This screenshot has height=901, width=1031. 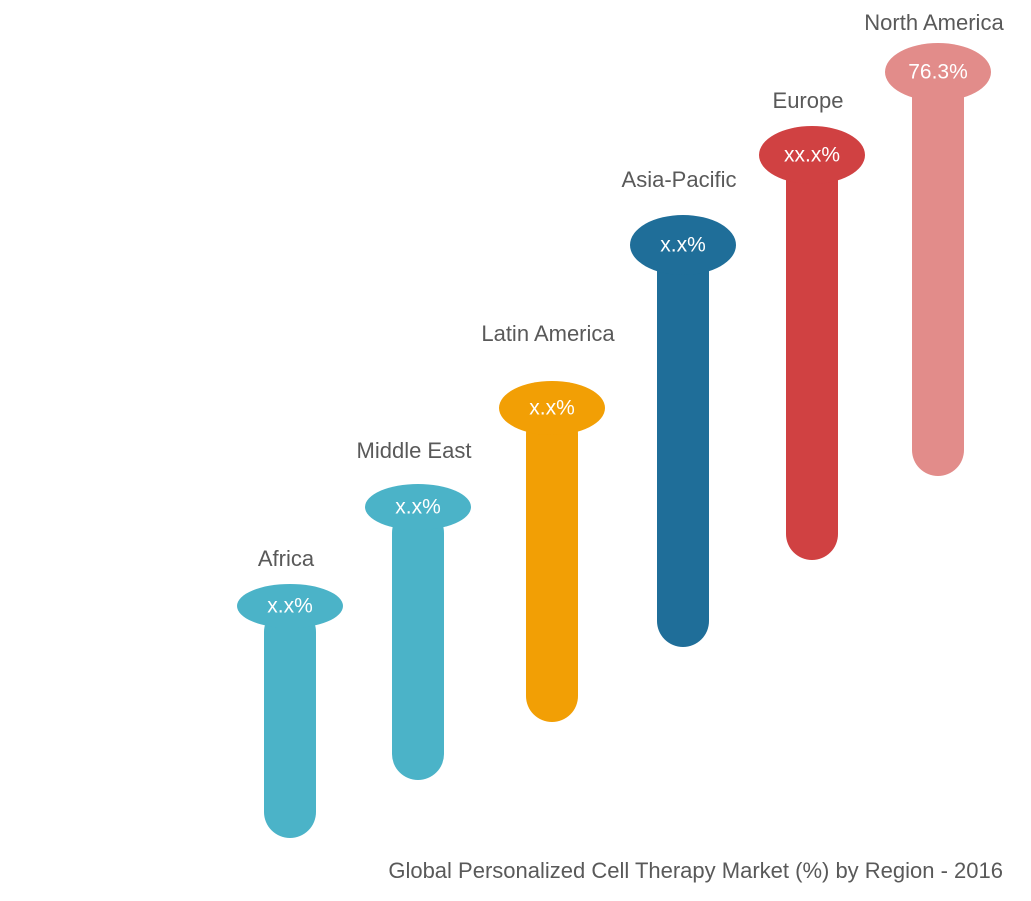 What do you see at coordinates (808, 100) in the screenshot?
I see `region-label: Europe` at bounding box center [808, 100].